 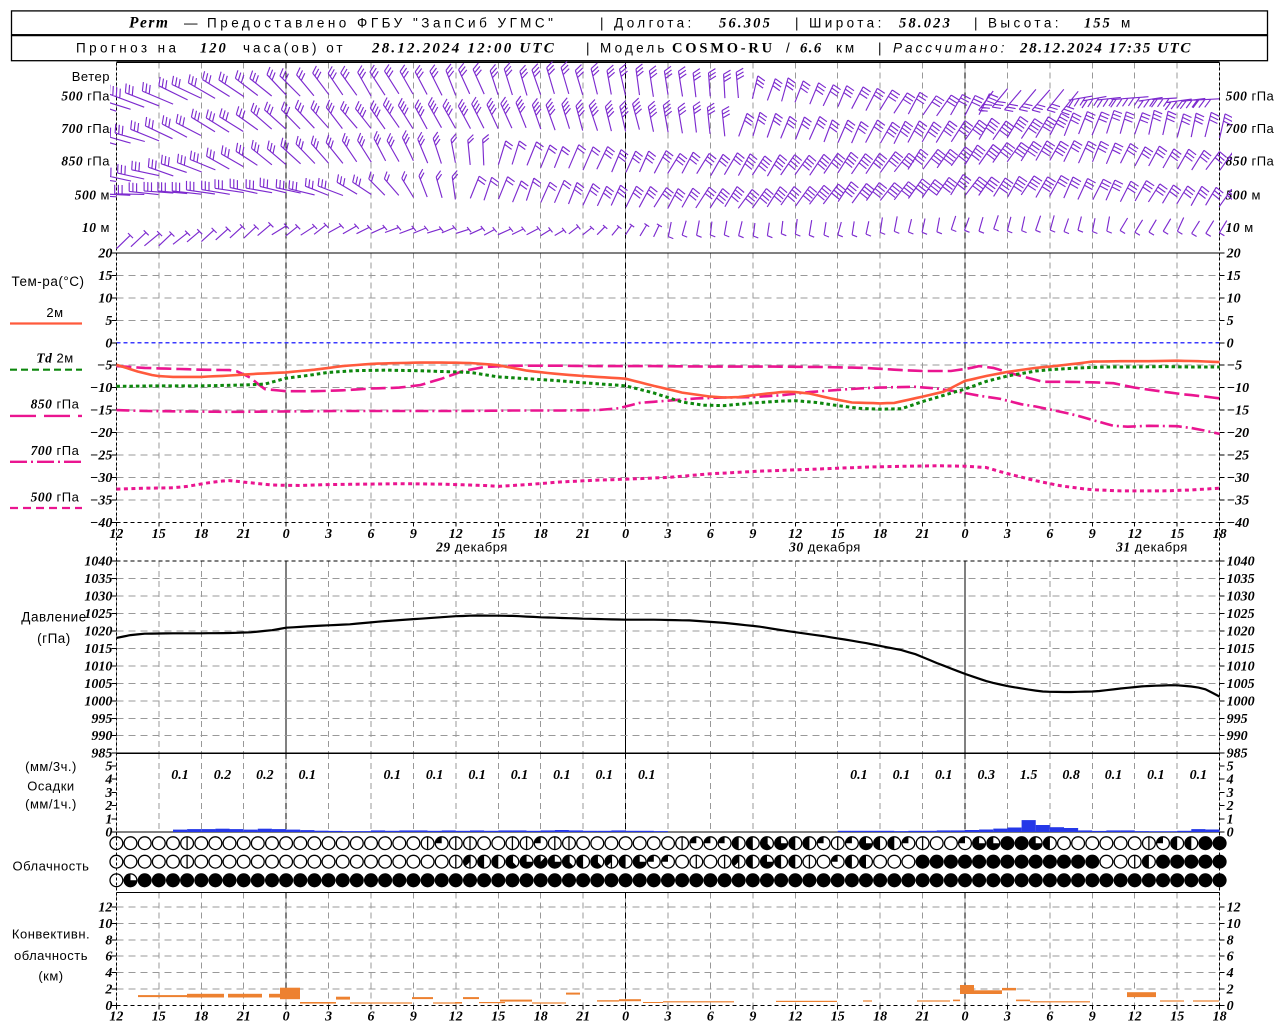 I want to click on svg-text: 120, so click(x=214, y=49).